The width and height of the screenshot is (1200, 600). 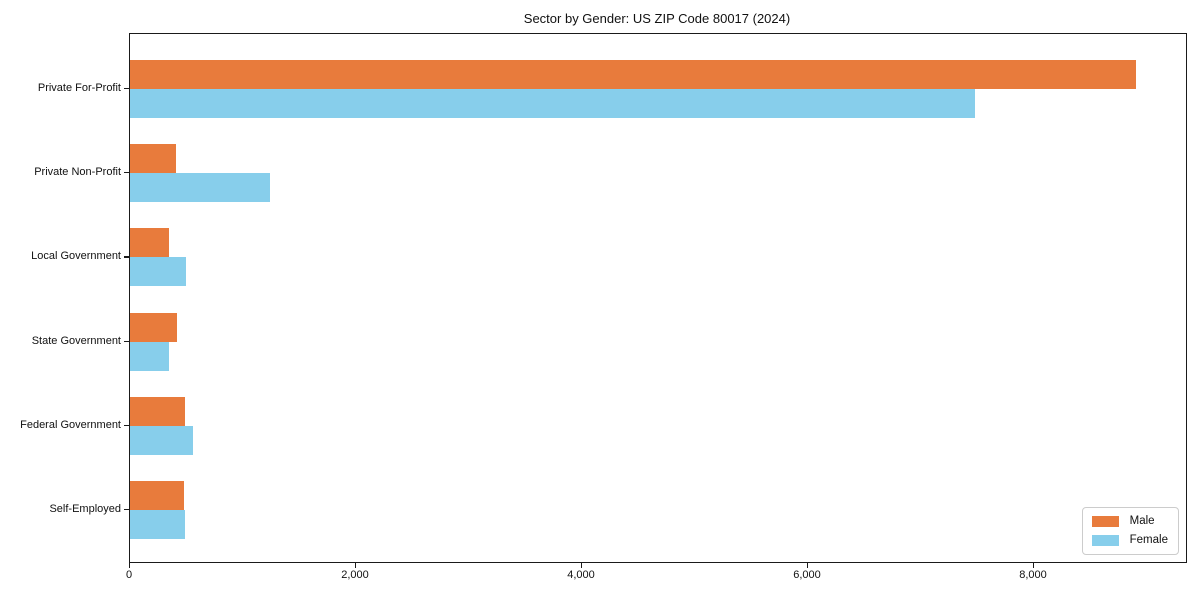 What do you see at coordinates (76, 340) in the screenshot?
I see `y-tick-label-state-government: State Government` at bounding box center [76, 340].